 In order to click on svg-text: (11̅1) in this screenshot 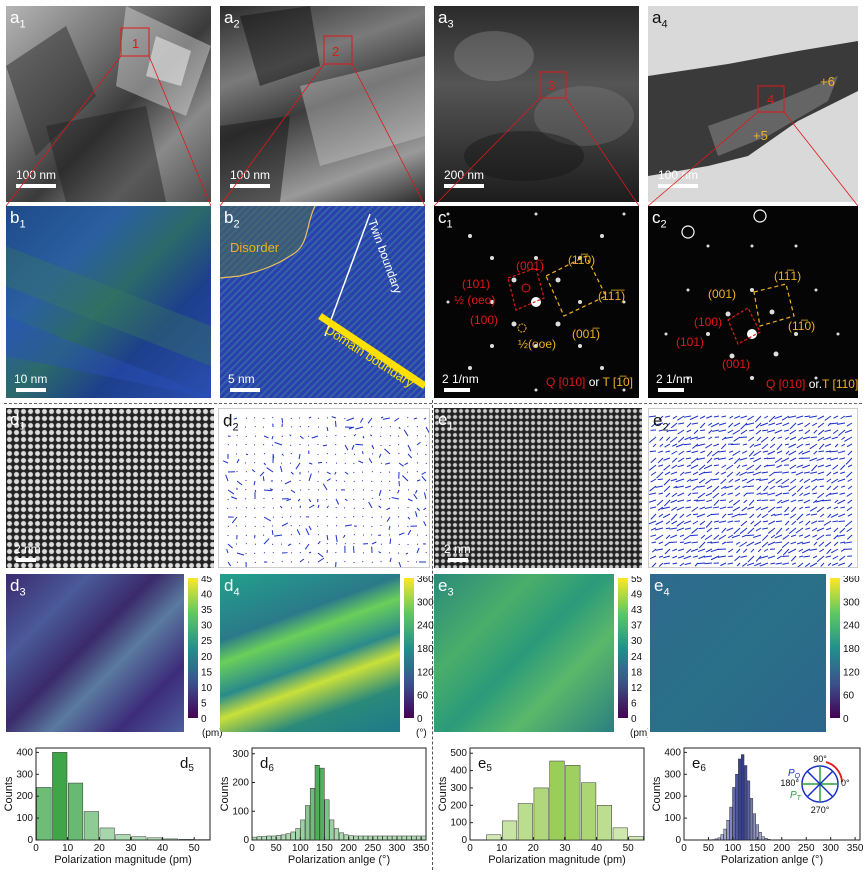, I will do `click(787, 276)`.